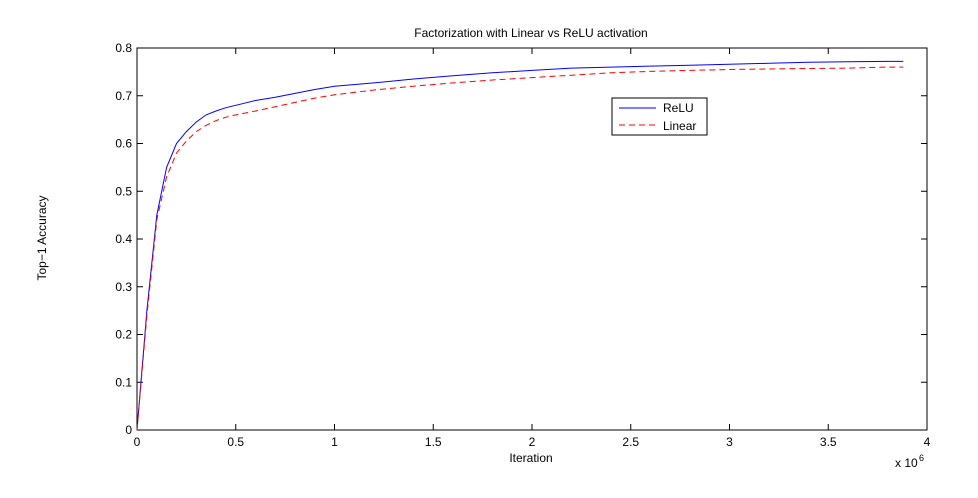  What do you see at coordinates (235, 442) in the screenshot?
I see `x-tick-label: 0.5` at bounding box center [235, 442].